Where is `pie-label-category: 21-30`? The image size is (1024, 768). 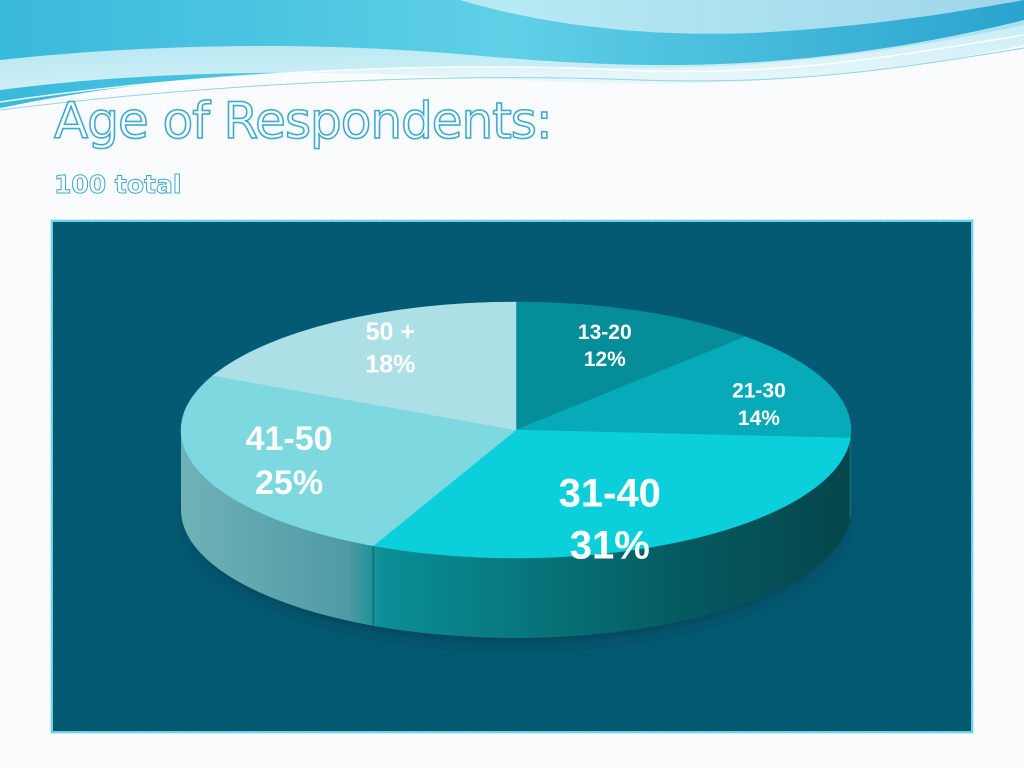
pie-label-category: 21-30 is located at coordinates (759, 391).